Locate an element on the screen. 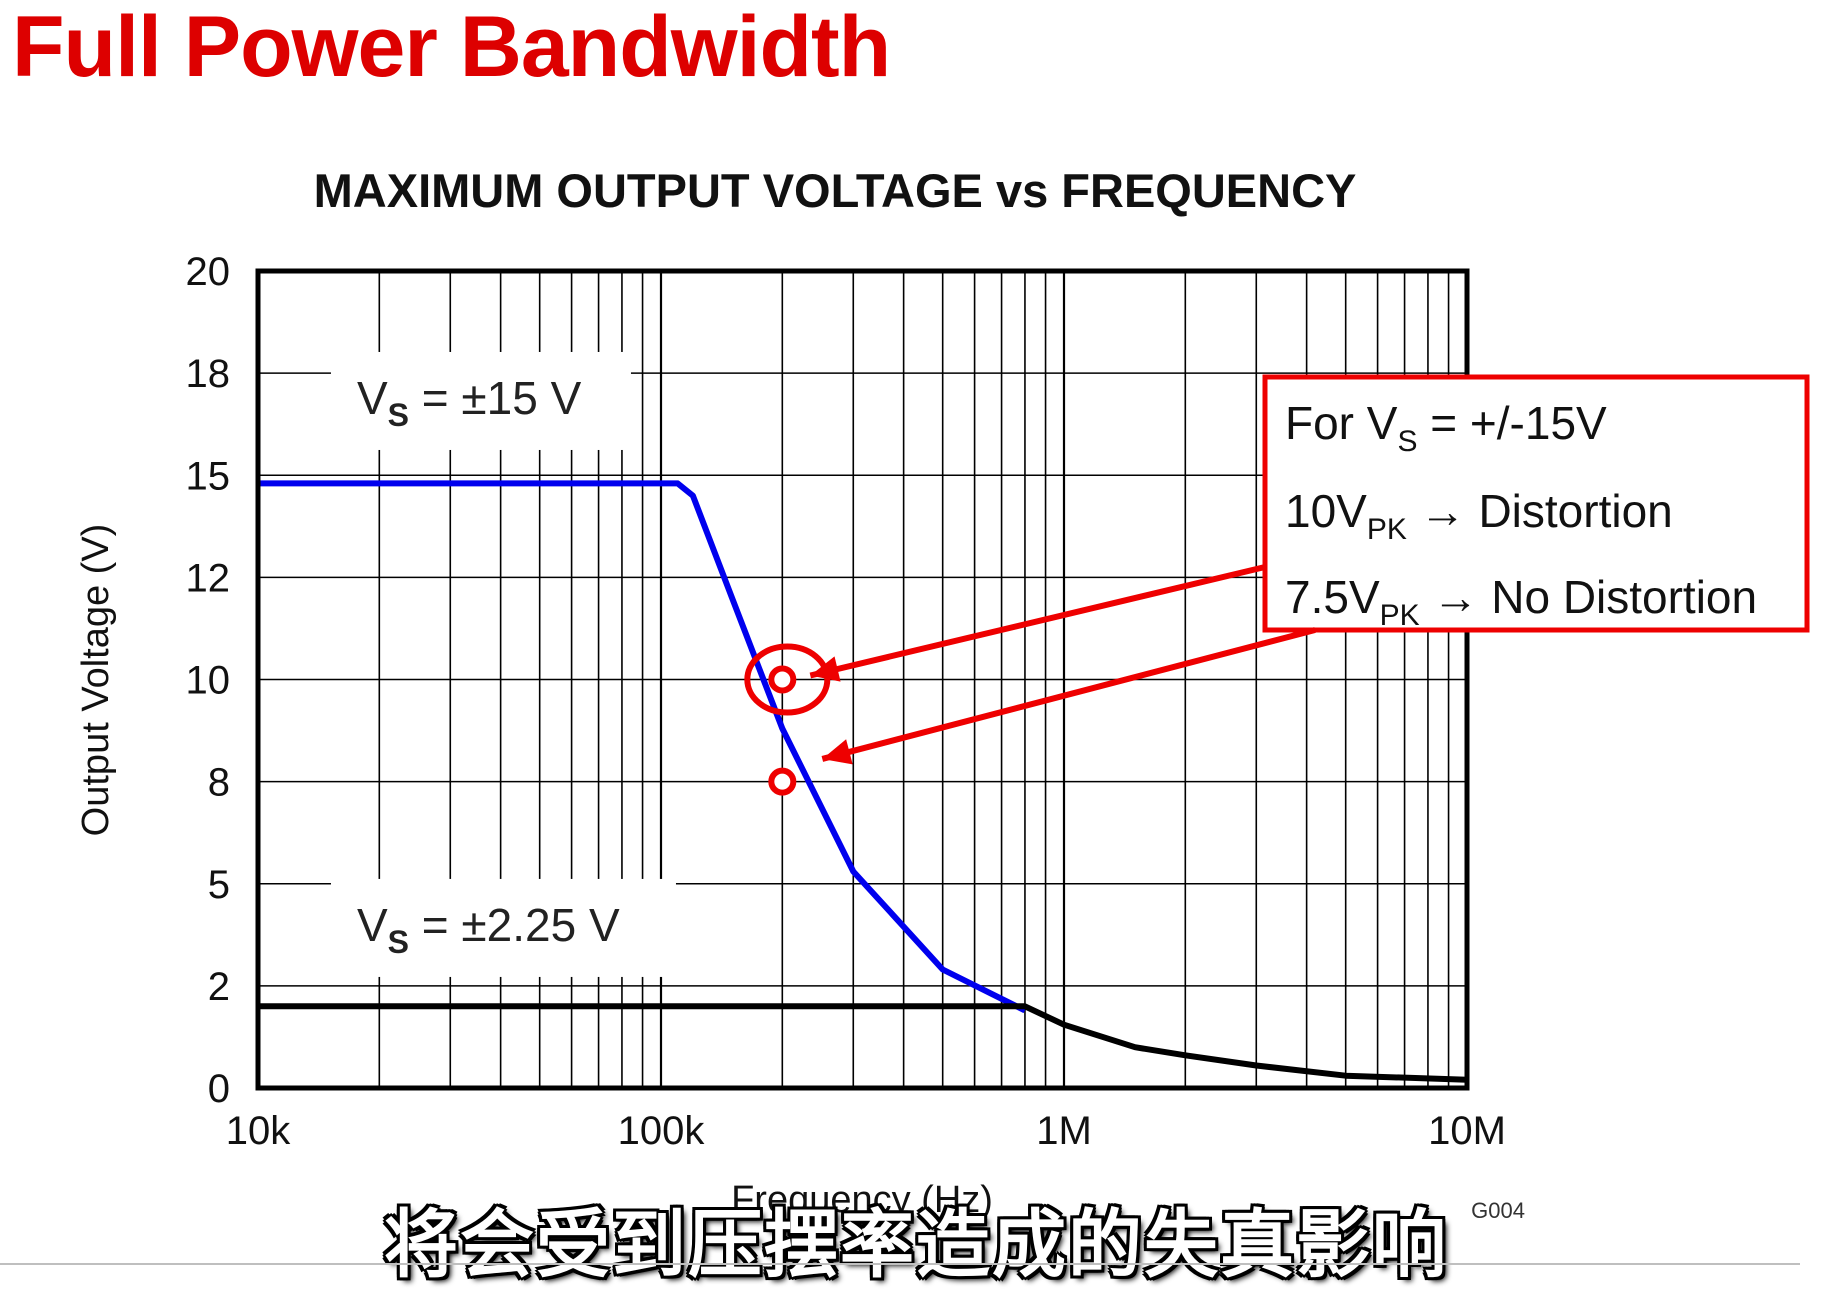 Image resolution: width=1832 pixels, height=1292 pixels. callout-rest: → Distortion is located at coordinates (1540, 511).